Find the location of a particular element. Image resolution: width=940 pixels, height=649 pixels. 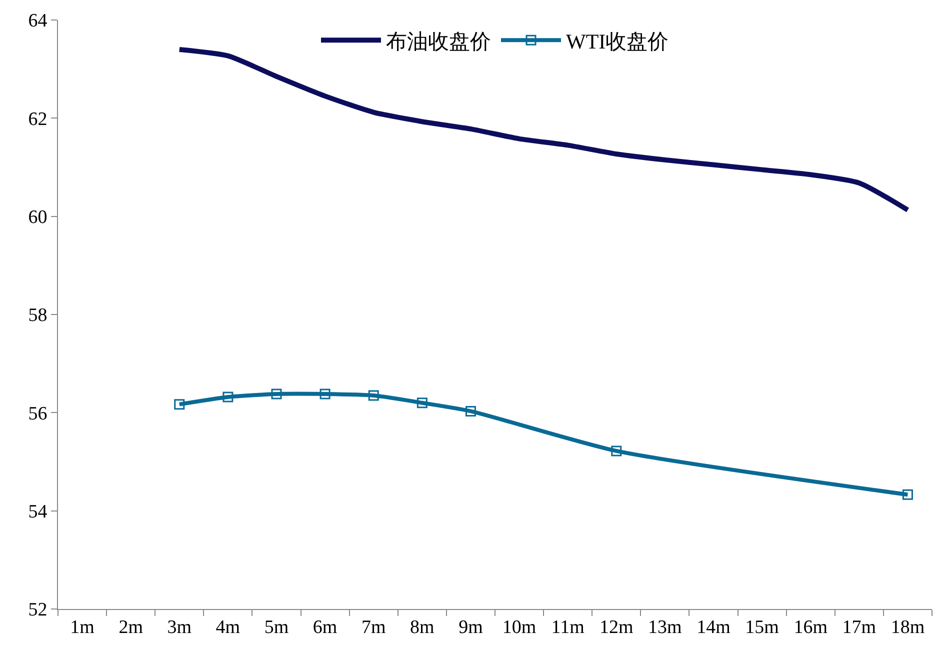

y-tick-label: 64 is located at coordinates (38, 21).